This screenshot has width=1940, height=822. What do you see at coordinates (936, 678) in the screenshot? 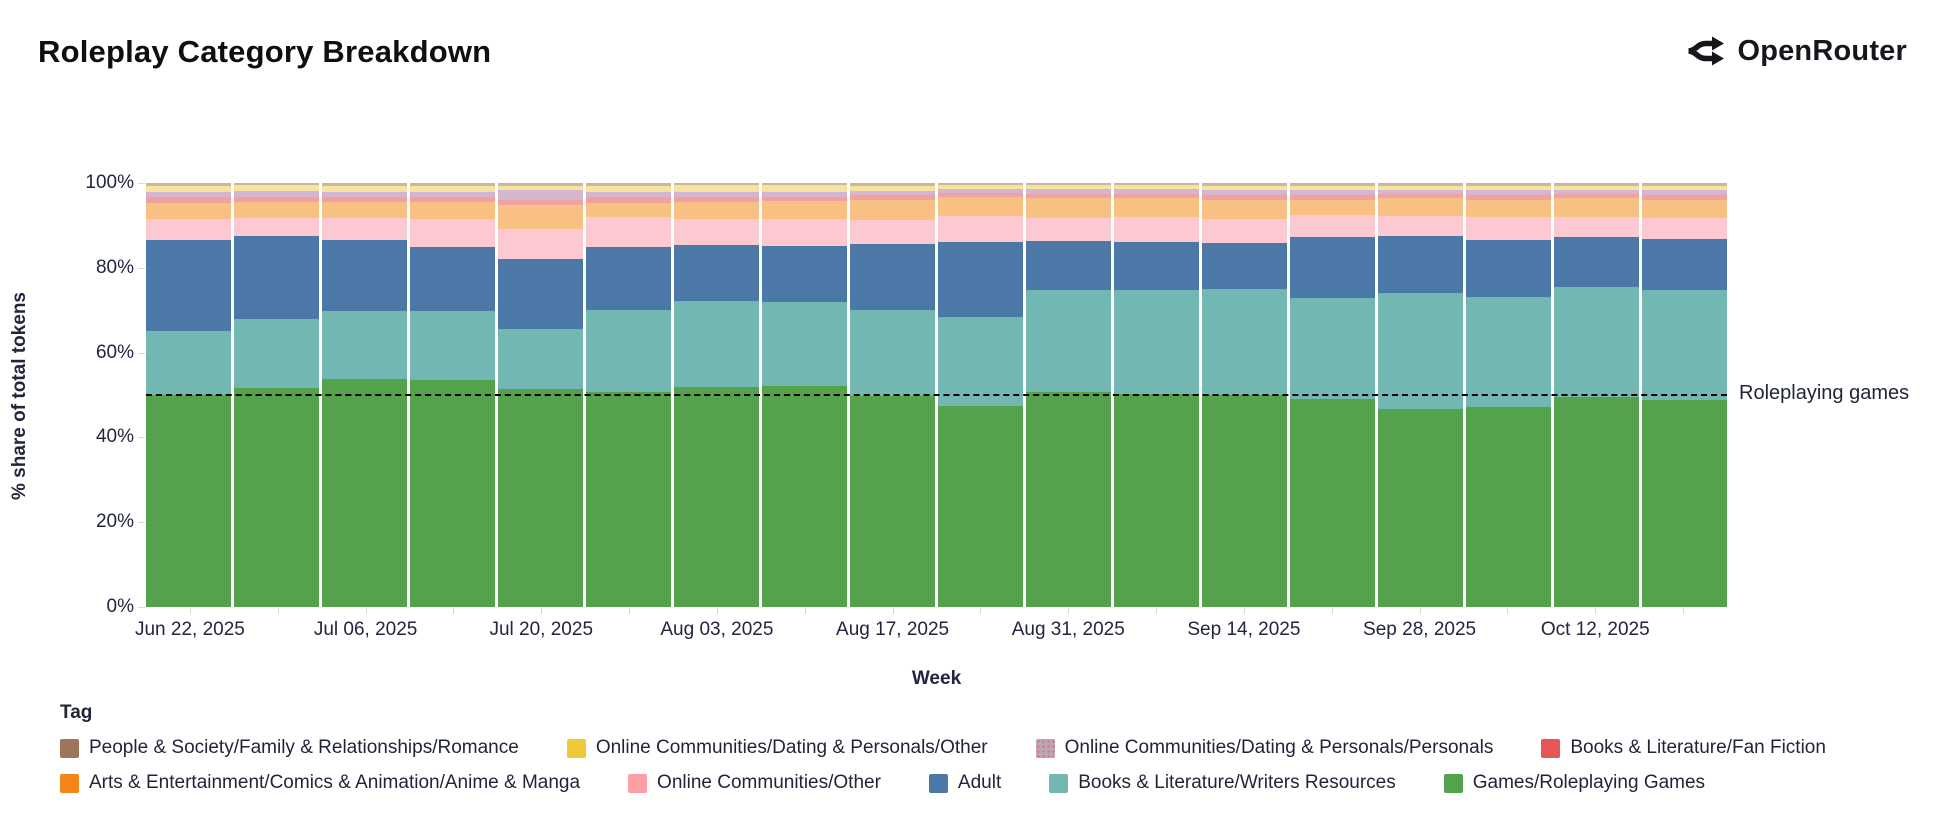
I see `x-axis-title: Week` at bounding box center [936, 678].